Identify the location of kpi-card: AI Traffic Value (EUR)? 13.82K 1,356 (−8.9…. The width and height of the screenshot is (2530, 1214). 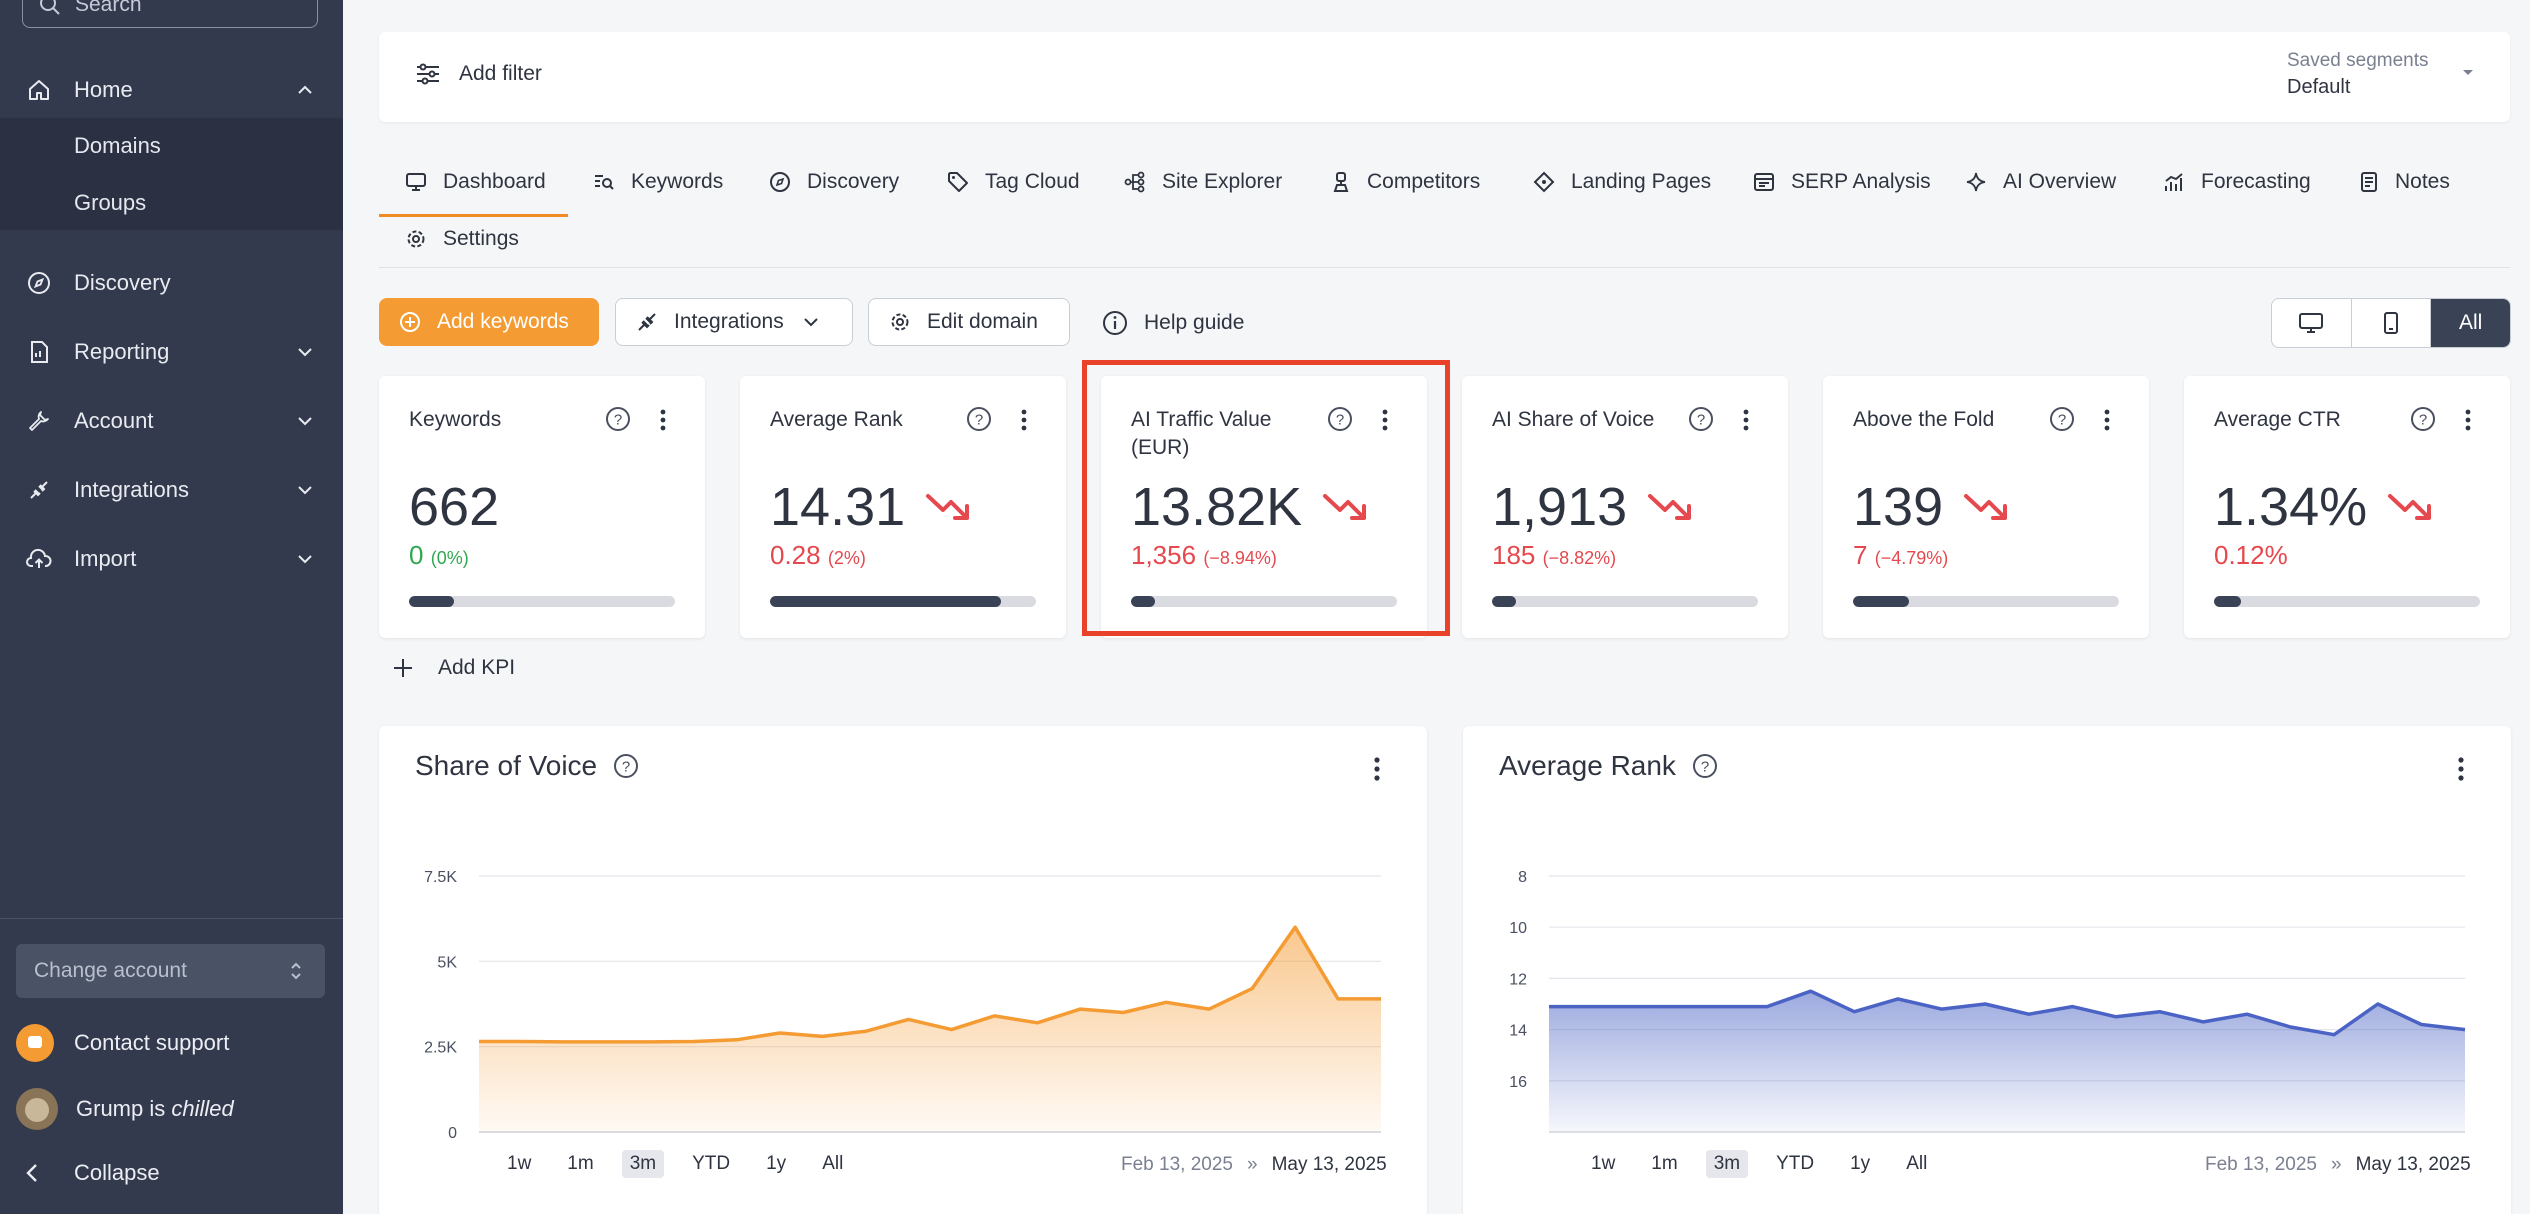
(1264, 507).